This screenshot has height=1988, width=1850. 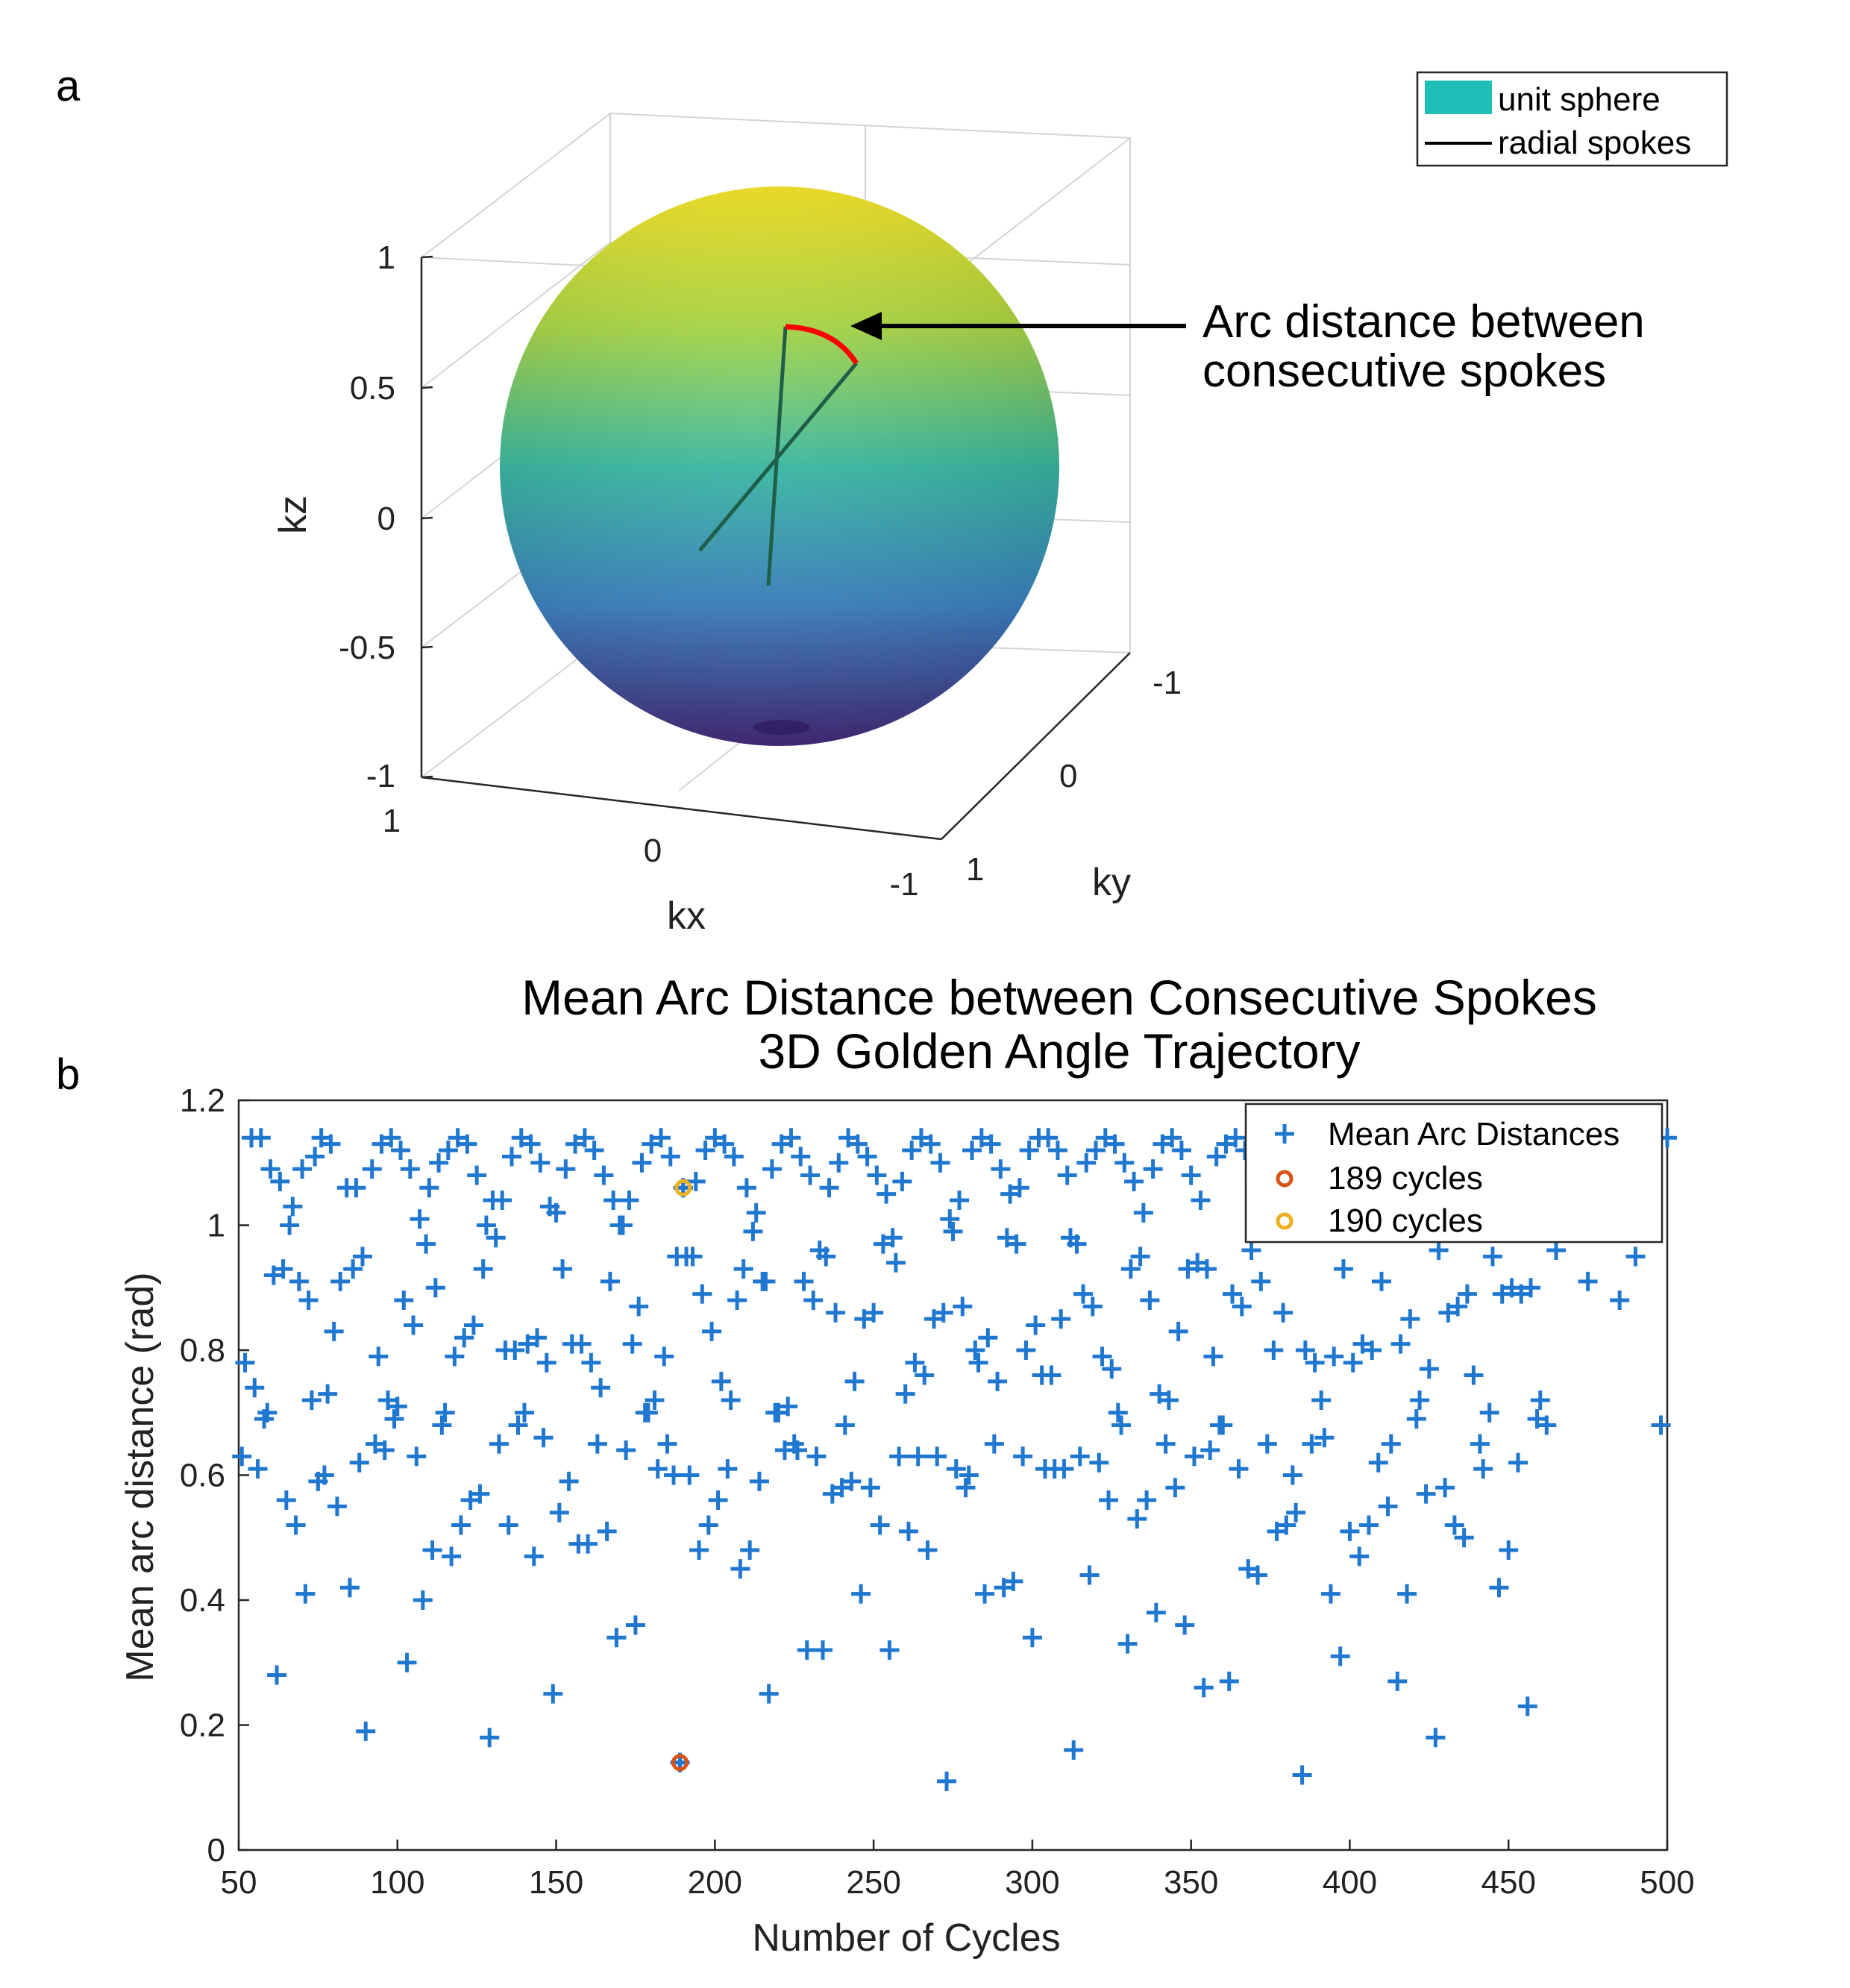 What do you see at coordinates (1580, 99) in the screenshot?
I see `legend-sphere-label: unit sphere` at bounding box center [1580, 99].